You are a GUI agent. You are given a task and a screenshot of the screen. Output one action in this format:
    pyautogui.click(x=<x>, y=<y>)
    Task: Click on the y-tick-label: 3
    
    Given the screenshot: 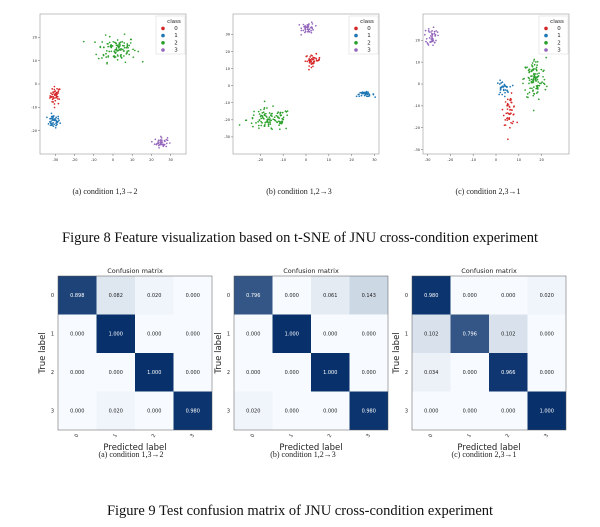 What is the action you would take?
    pyautogui.click(x=406, y=412)
    